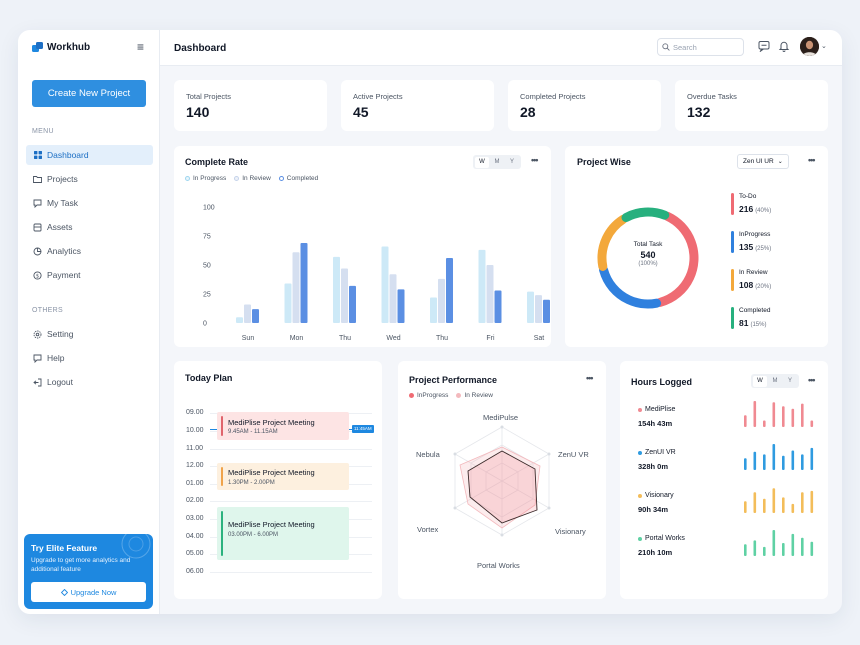 Image resolution: width=860 pixels, height=645 pixels. Describe the element at coordinates (198, 112) in the screenshot. I see `stat-value: 140` at that location.